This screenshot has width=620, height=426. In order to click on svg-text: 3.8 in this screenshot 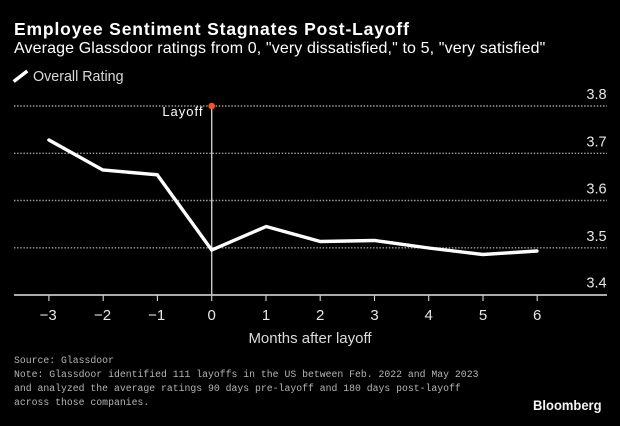, I will do `click(596, 95)`.